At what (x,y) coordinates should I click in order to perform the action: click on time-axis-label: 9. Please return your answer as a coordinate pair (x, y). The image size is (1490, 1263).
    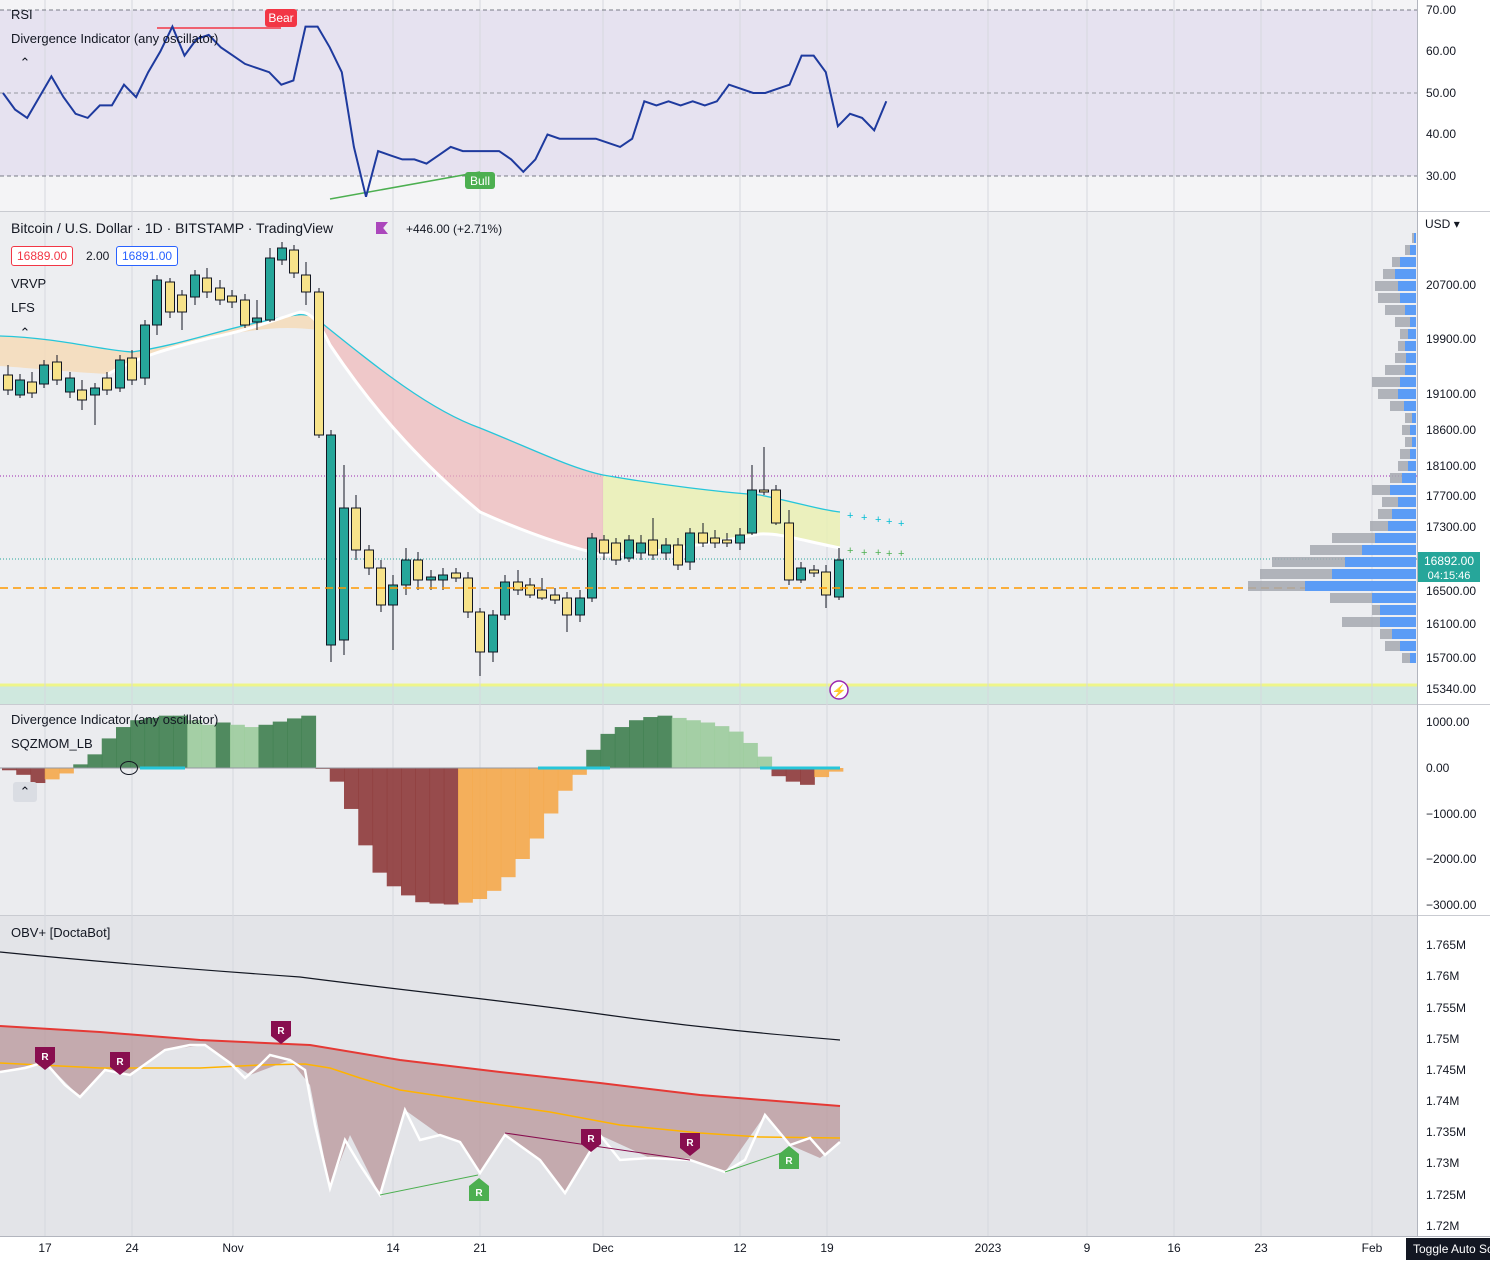
    Looking at the image, I should click on (1087, 1248).